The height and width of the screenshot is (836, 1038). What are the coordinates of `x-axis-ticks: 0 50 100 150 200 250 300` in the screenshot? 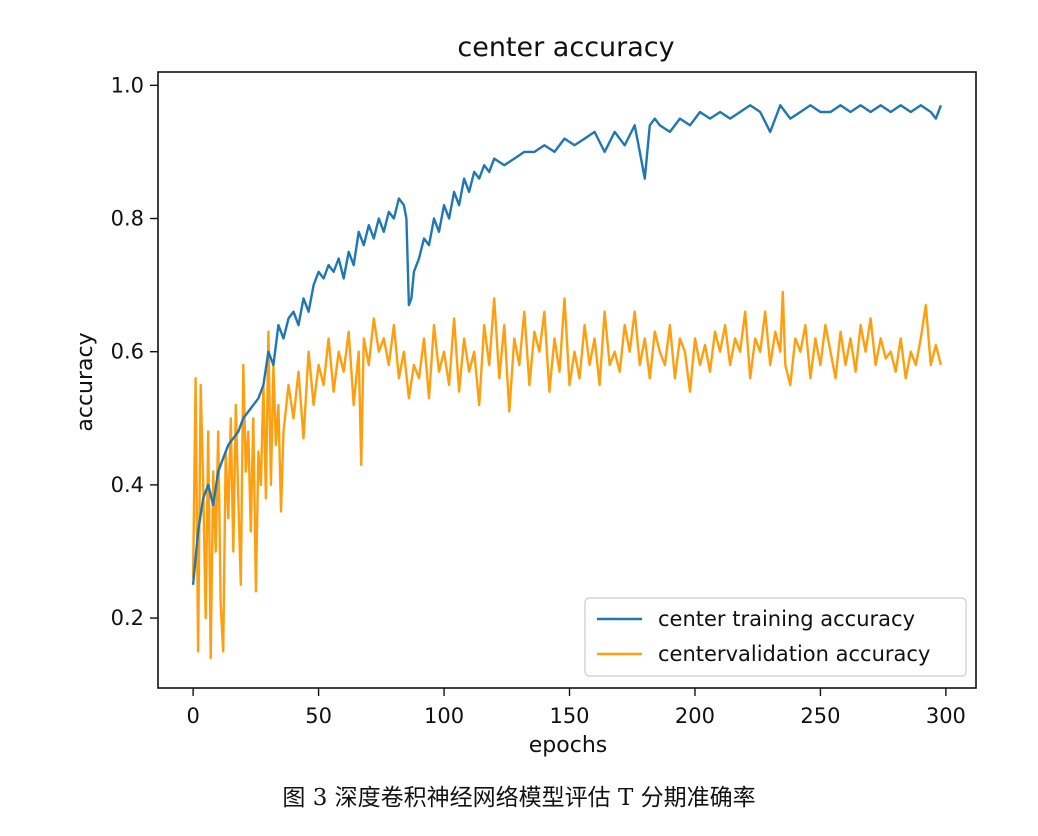 It's located at (576, 708).